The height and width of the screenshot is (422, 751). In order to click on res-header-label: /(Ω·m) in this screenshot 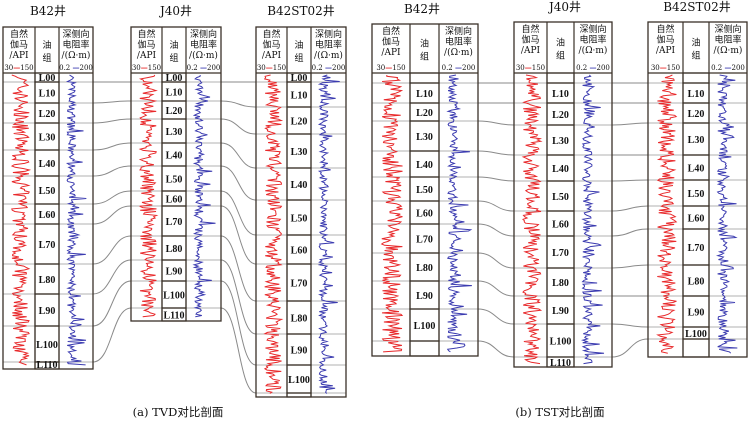, I will do `click(728, 50)`.